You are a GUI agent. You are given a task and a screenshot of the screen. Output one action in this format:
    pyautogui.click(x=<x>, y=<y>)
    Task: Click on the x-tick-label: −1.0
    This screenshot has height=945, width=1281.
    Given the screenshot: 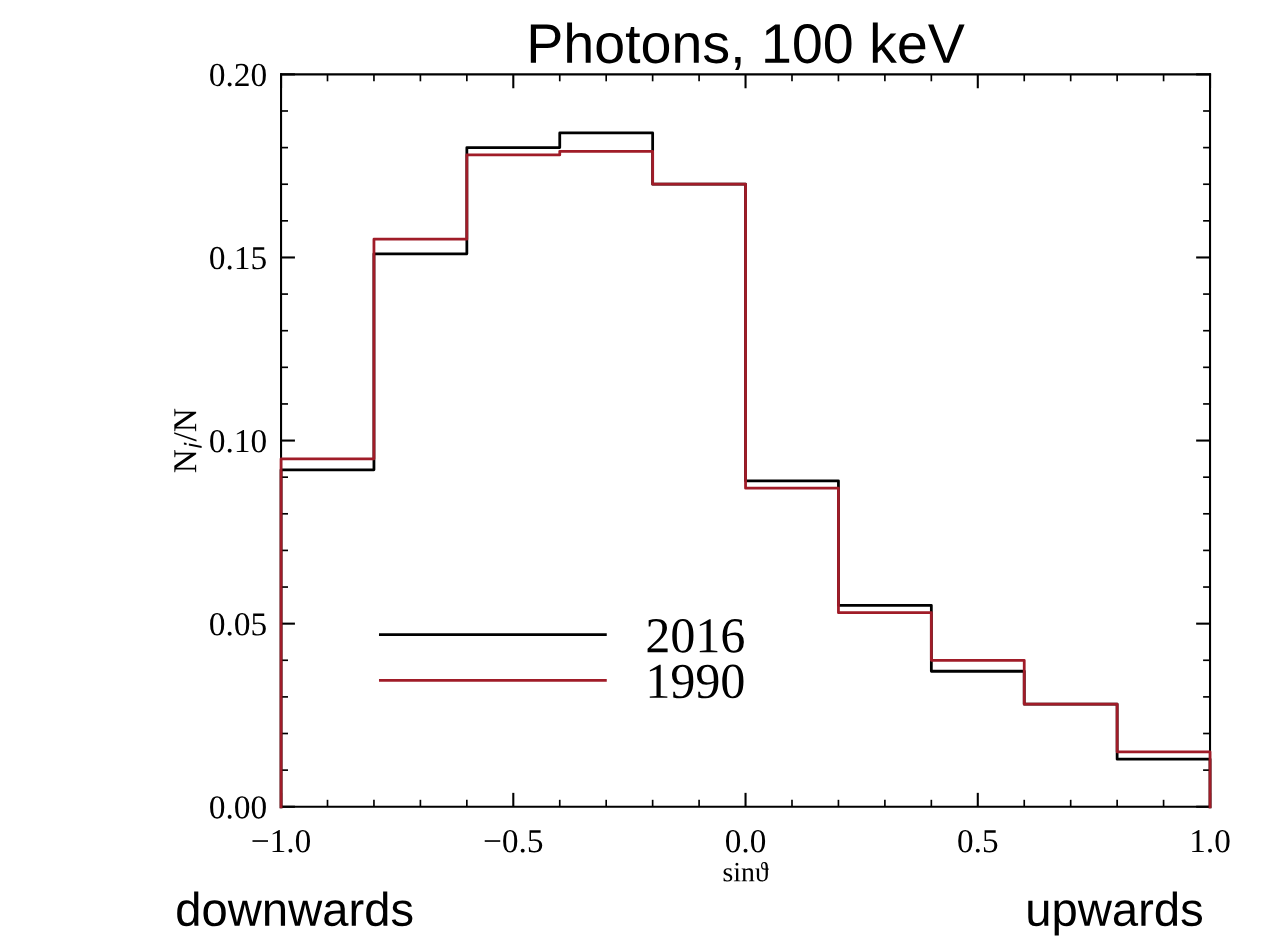 What is the action you would take?
    pyautogui.click(x=281, y=841)
    